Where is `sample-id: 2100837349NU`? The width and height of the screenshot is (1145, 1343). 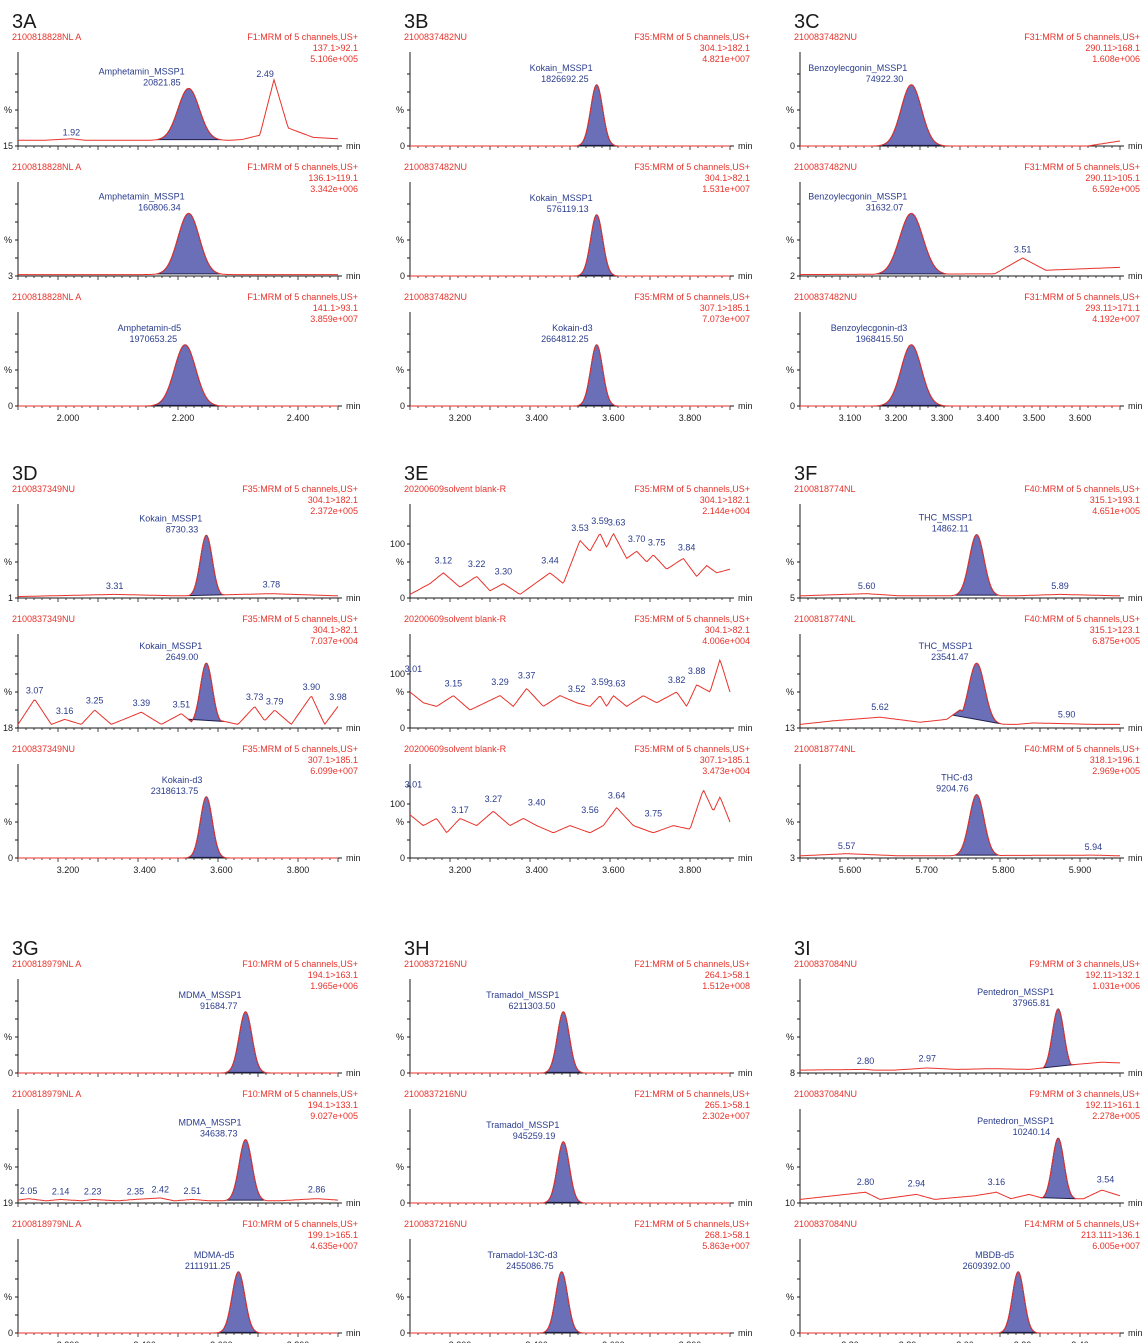 sample-id: 2100837349NU is located at coordinates (43, 749).